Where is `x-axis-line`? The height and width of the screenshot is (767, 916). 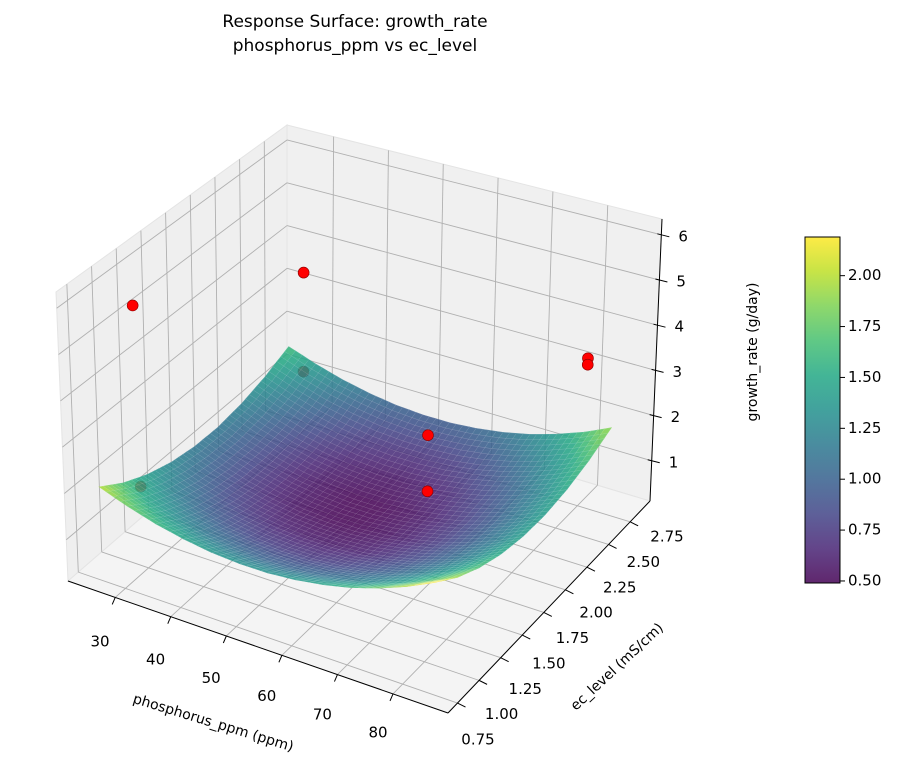 x-axis-line is located at coordinates (258, 647).